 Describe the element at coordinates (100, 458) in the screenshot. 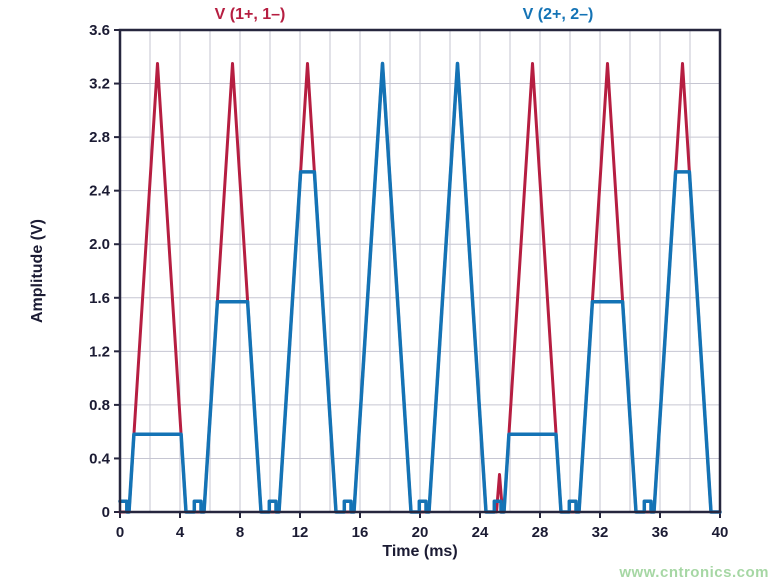

I see `y-tick-label: 0.4` at that location.